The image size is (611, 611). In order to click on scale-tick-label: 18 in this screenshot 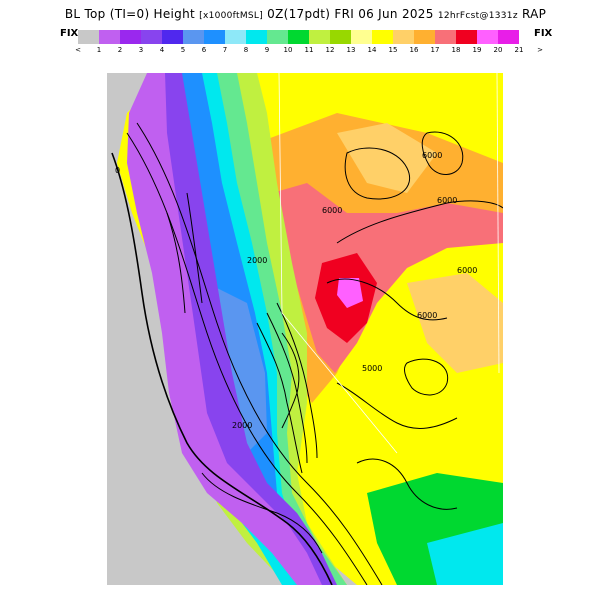, I will do `click(456, 50)`.